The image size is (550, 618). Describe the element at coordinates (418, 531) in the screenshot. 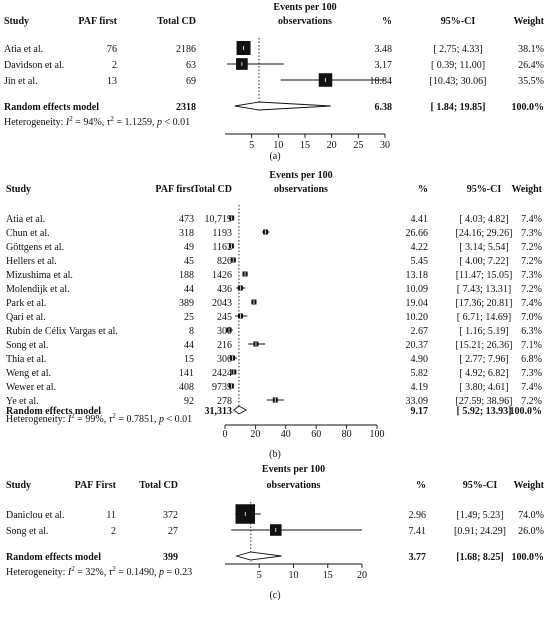

I see `study-estimate: 7.41` at that location.